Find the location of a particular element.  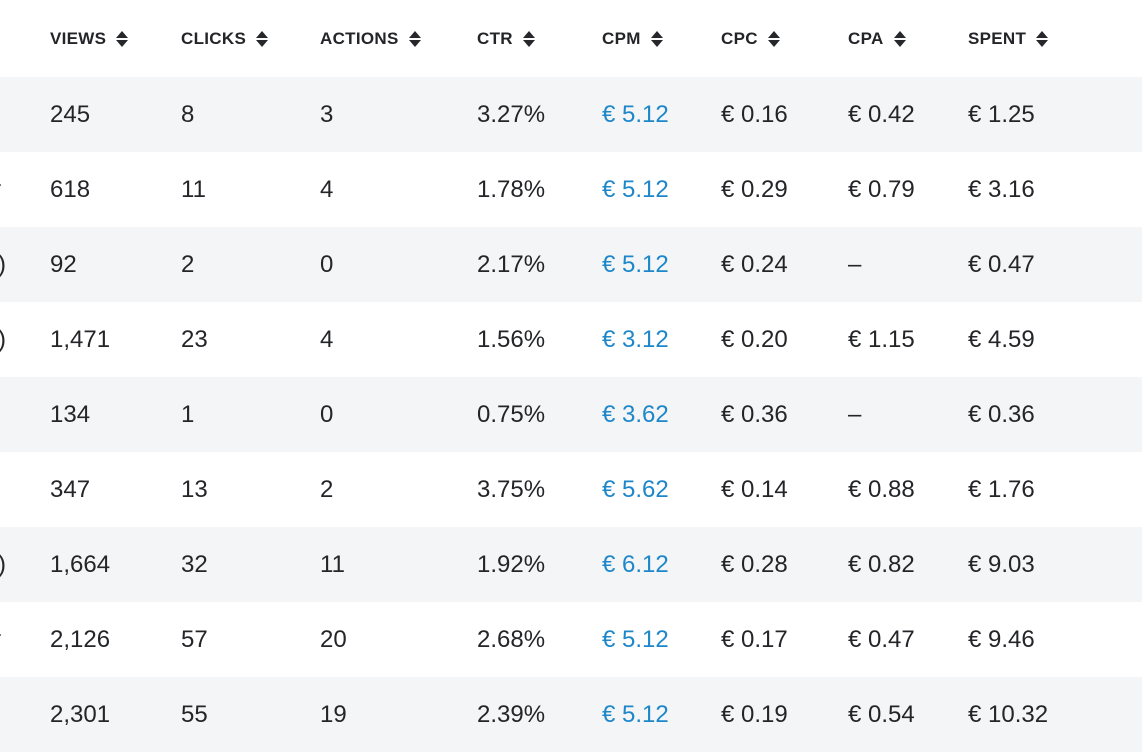

spent-cell: € 10.32 is located at coordinates (1008, 714).